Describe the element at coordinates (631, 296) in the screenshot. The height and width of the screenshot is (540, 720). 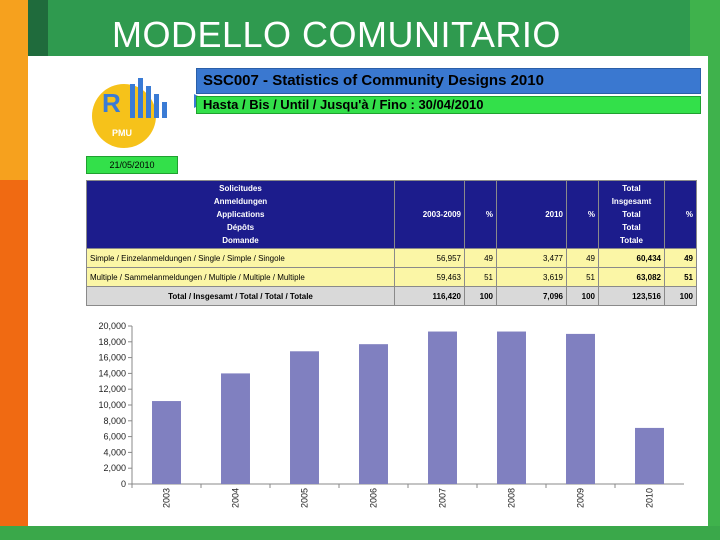
I see `cell-total: 123,516` at that location.